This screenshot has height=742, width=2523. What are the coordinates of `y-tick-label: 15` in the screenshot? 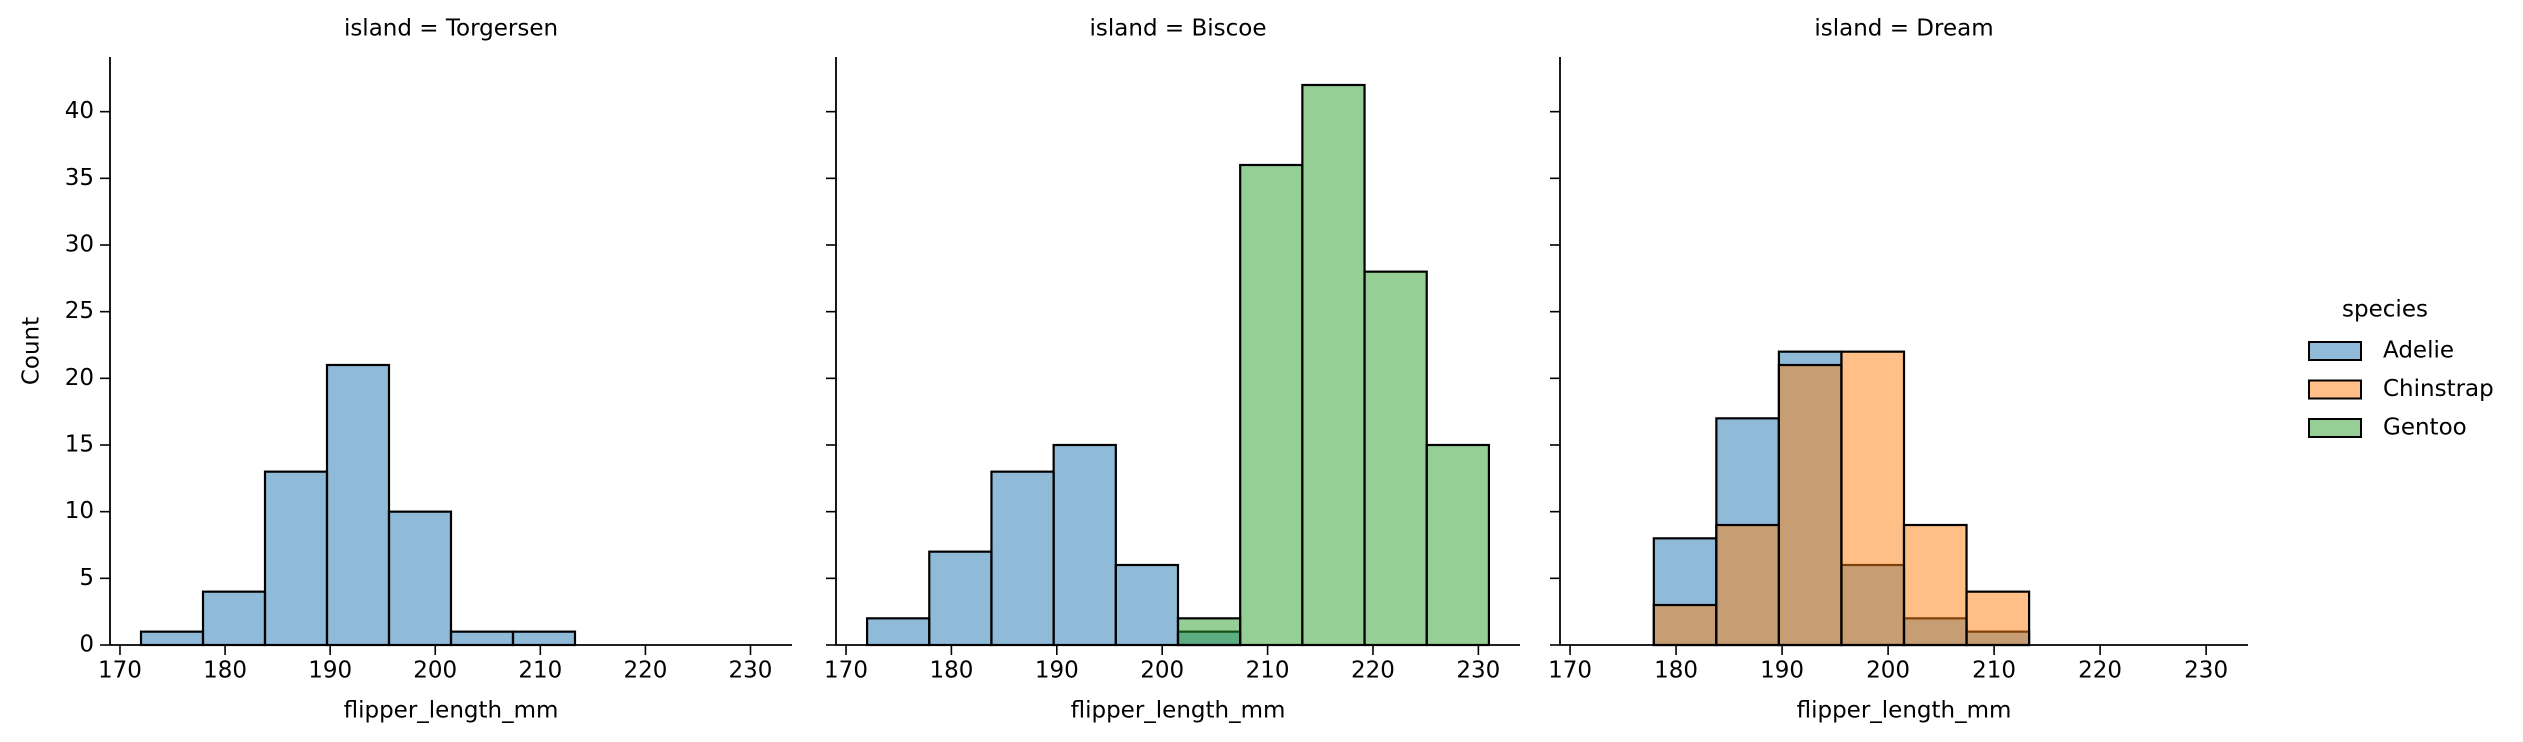 It's located at (79, 445).